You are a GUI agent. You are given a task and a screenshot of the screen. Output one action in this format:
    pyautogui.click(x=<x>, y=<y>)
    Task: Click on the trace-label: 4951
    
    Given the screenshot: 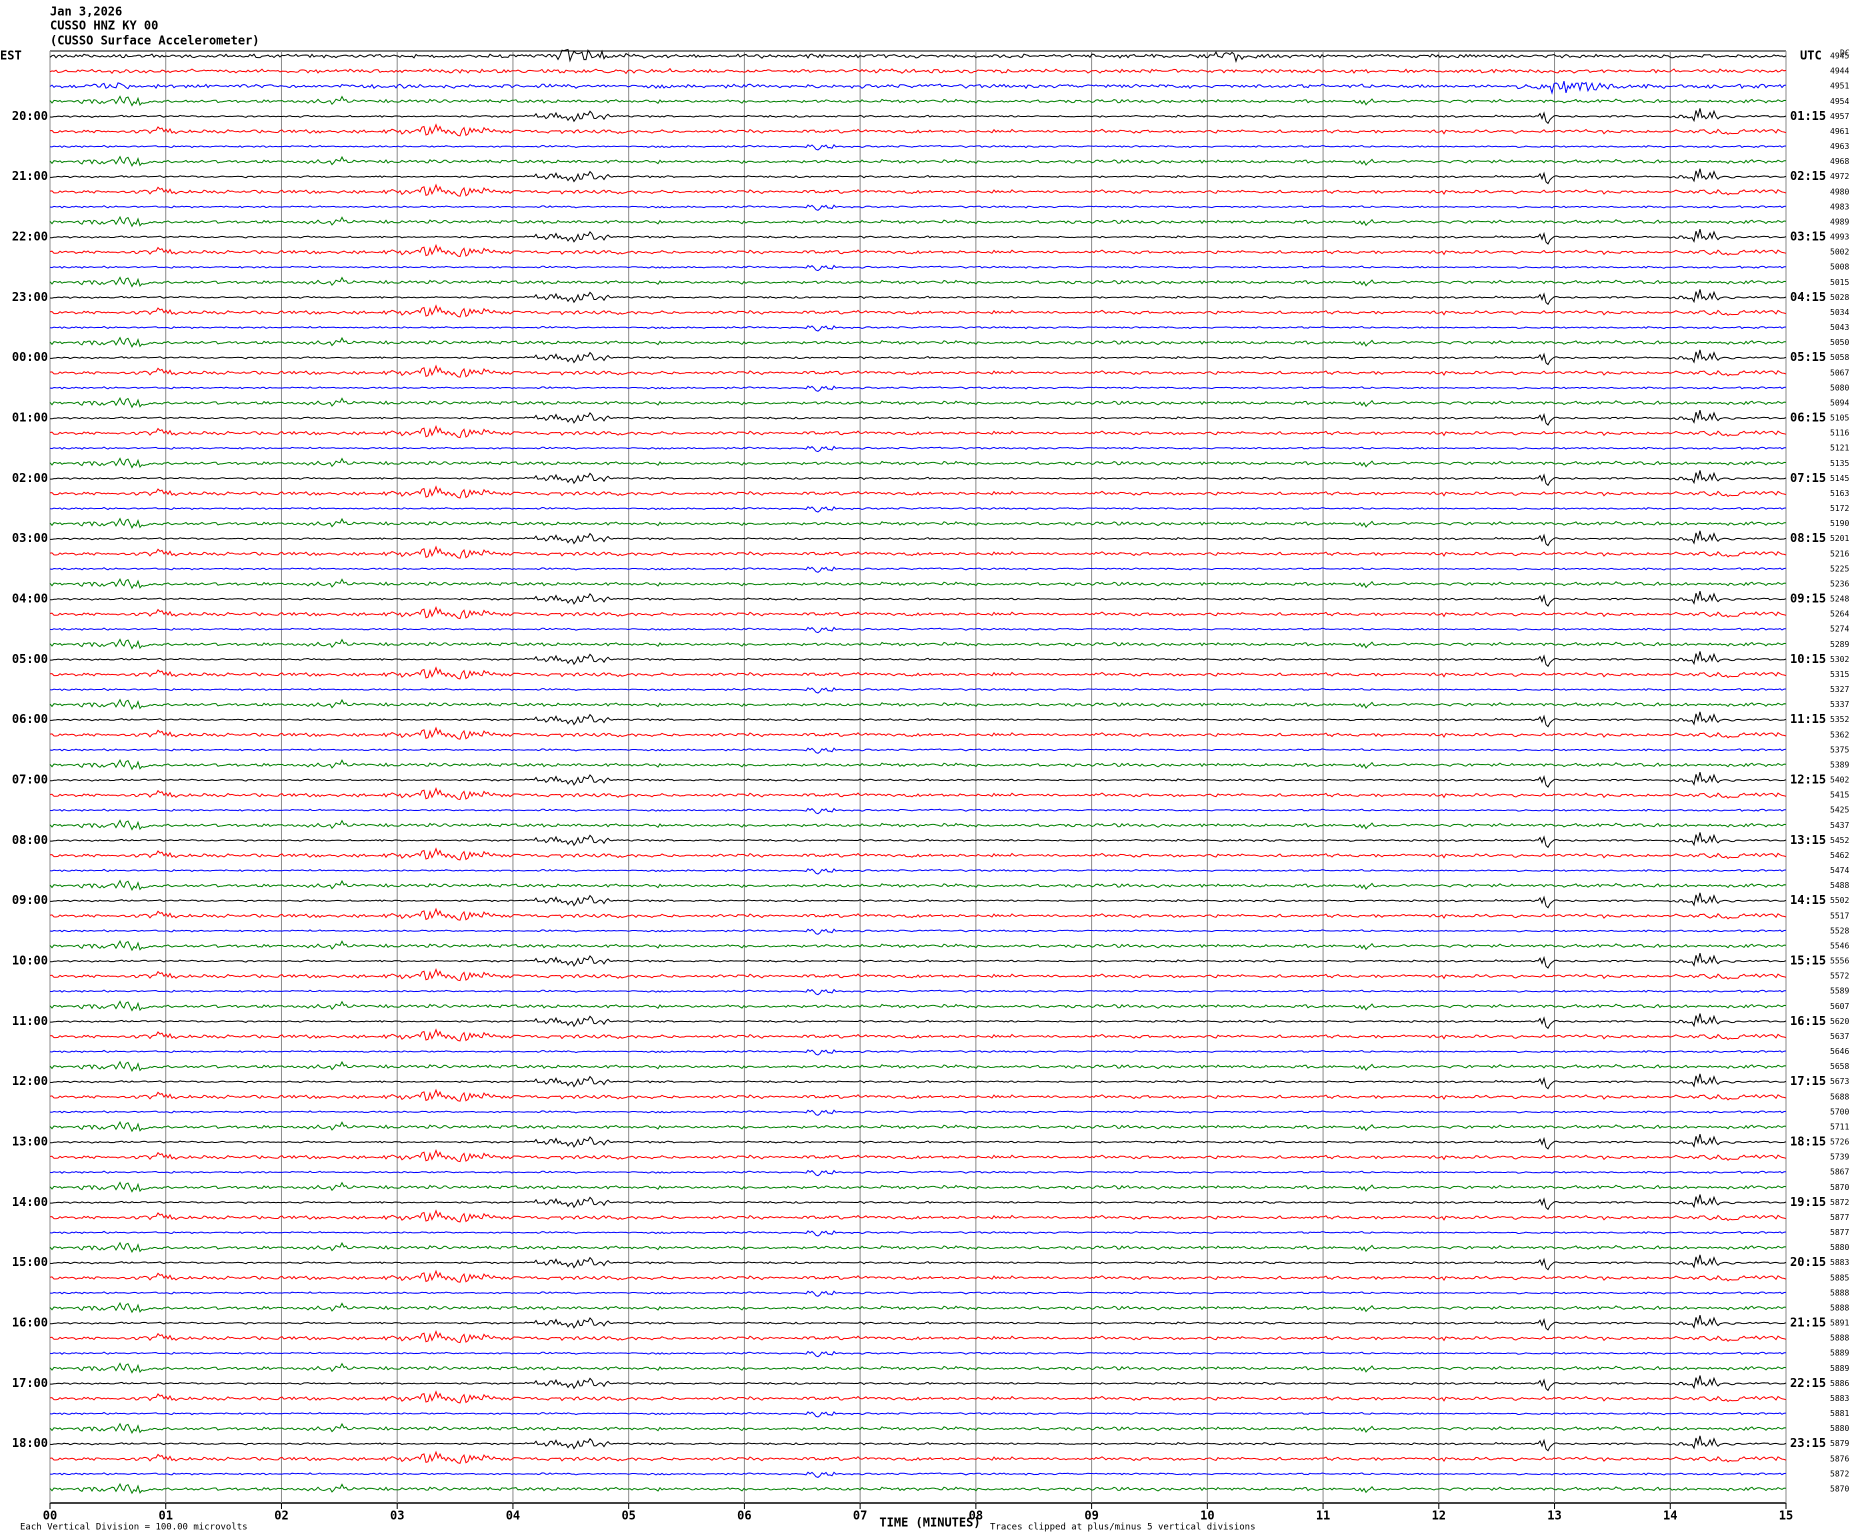 What is the action you would take?
    pyautogui.click(x=1839, y=86)
    